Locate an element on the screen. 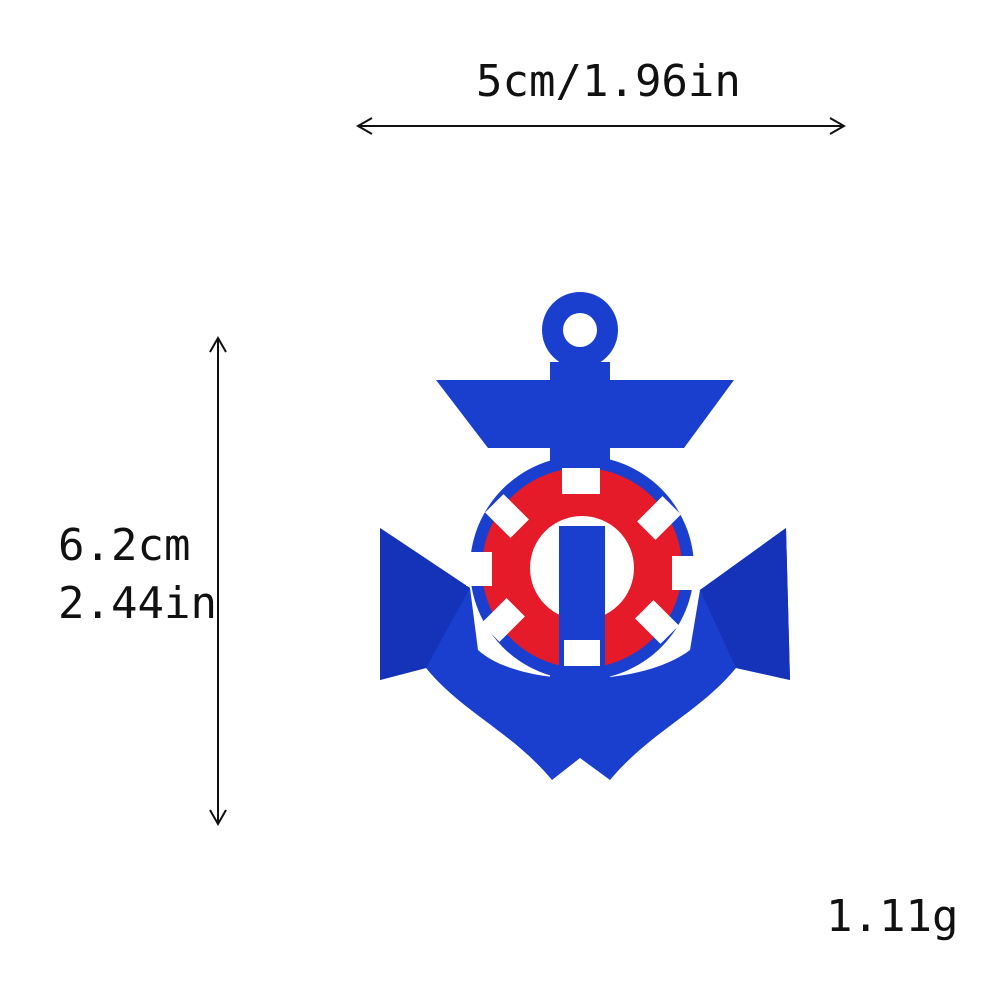  weight-label: 1.11g is located at coordinates (892, 916).